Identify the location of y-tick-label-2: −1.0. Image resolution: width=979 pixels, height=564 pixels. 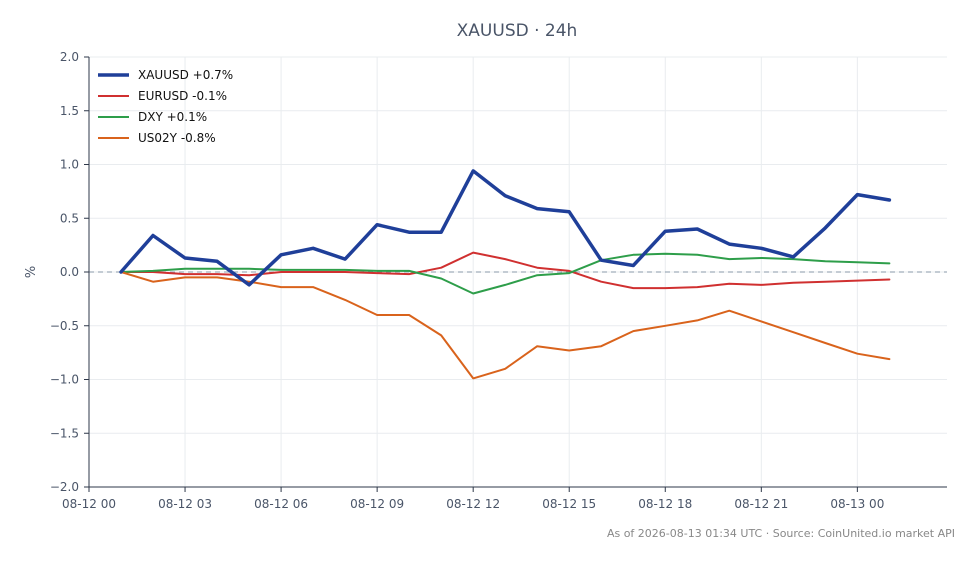
(64, 380).